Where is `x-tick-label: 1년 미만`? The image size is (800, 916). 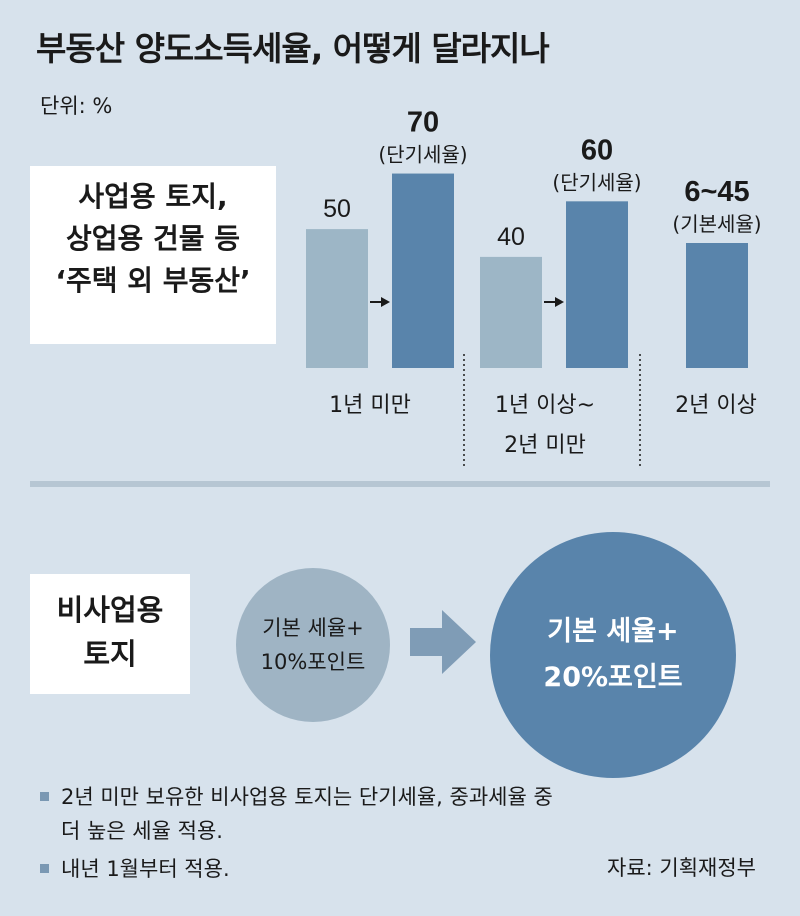 x-tick-label: 1년 미만 is located at coordinates (370, 405).